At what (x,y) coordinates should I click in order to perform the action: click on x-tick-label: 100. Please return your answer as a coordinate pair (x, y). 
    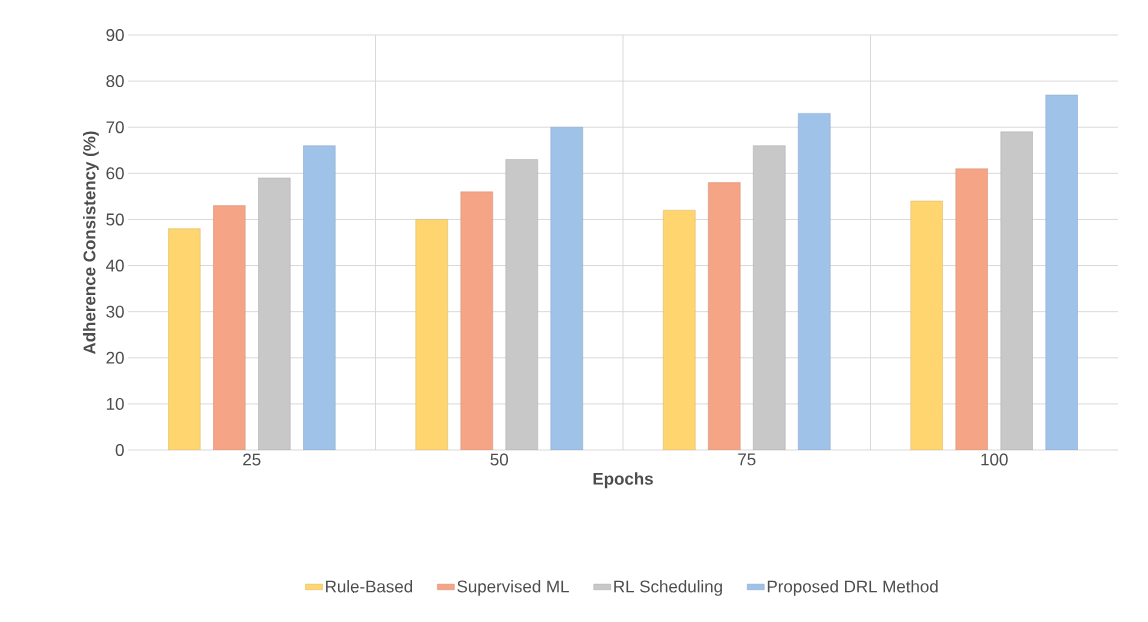
    Looking at the image, I should click on (994, 459).